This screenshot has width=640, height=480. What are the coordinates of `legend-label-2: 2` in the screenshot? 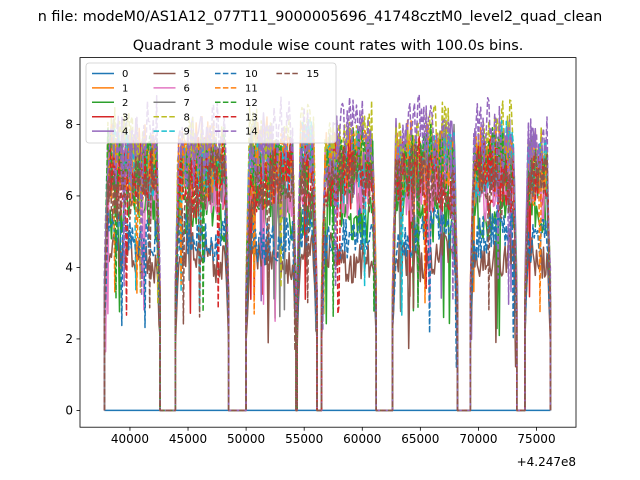 It's located at (125, 103).